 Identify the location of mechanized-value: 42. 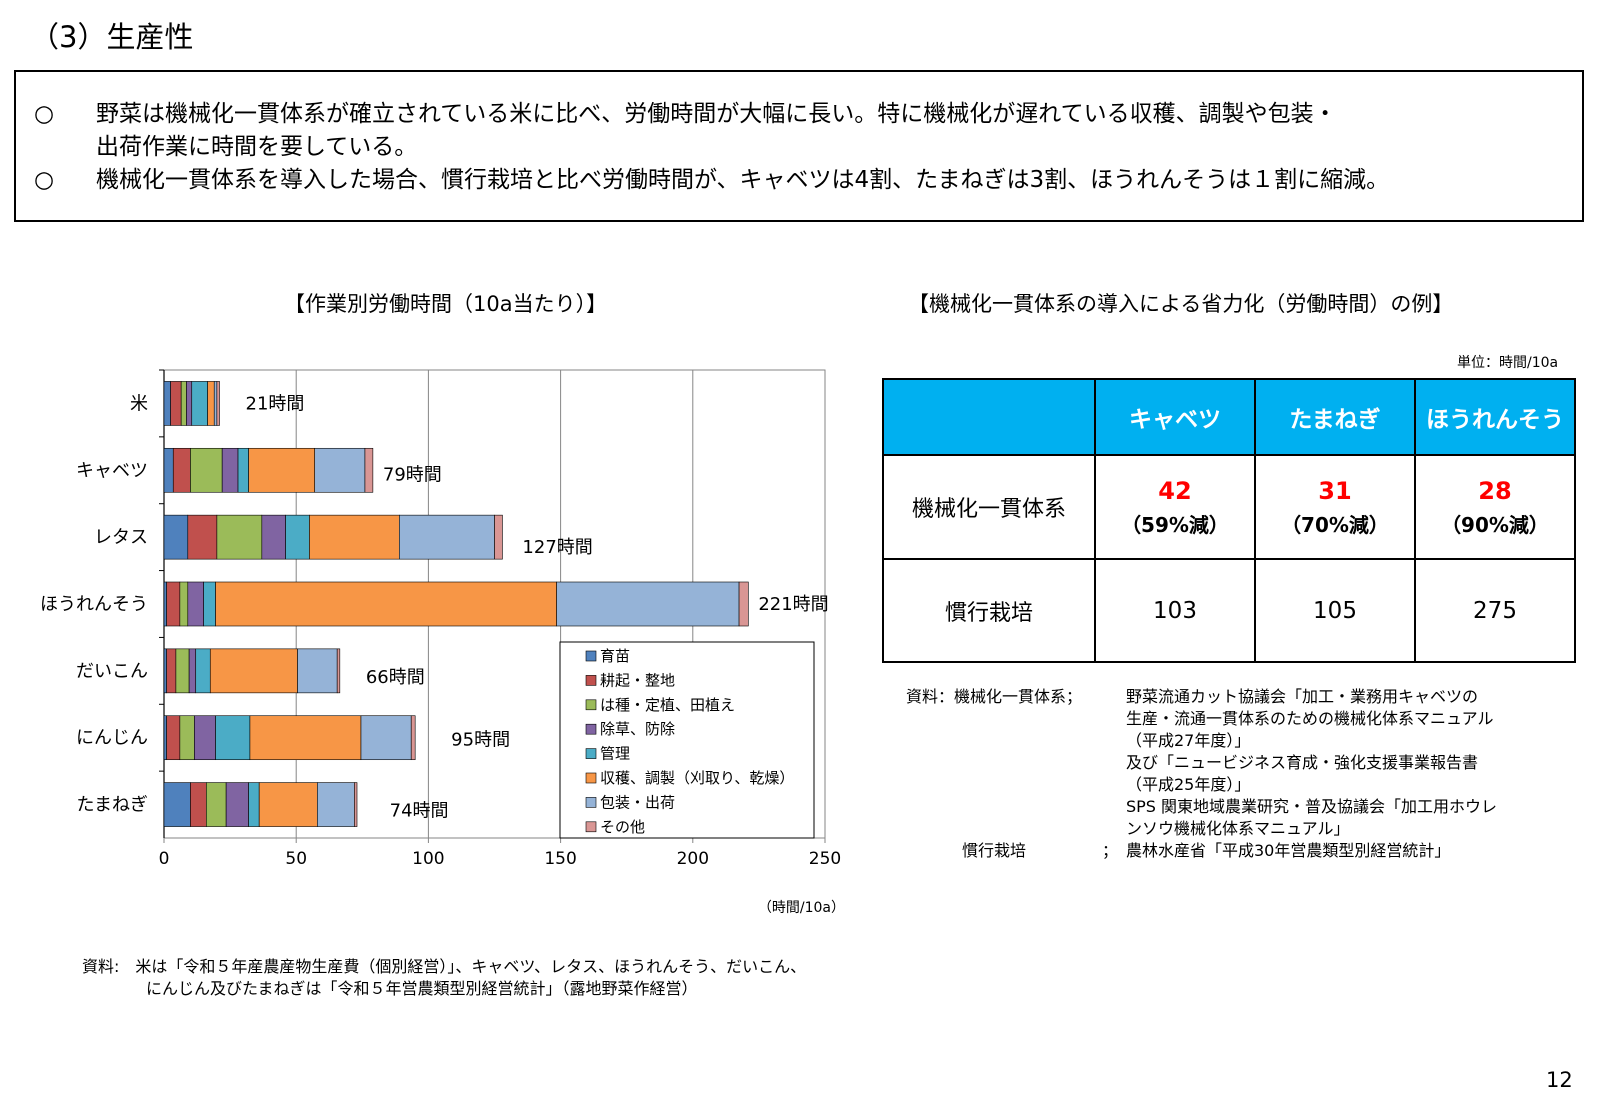
(1175, 490).